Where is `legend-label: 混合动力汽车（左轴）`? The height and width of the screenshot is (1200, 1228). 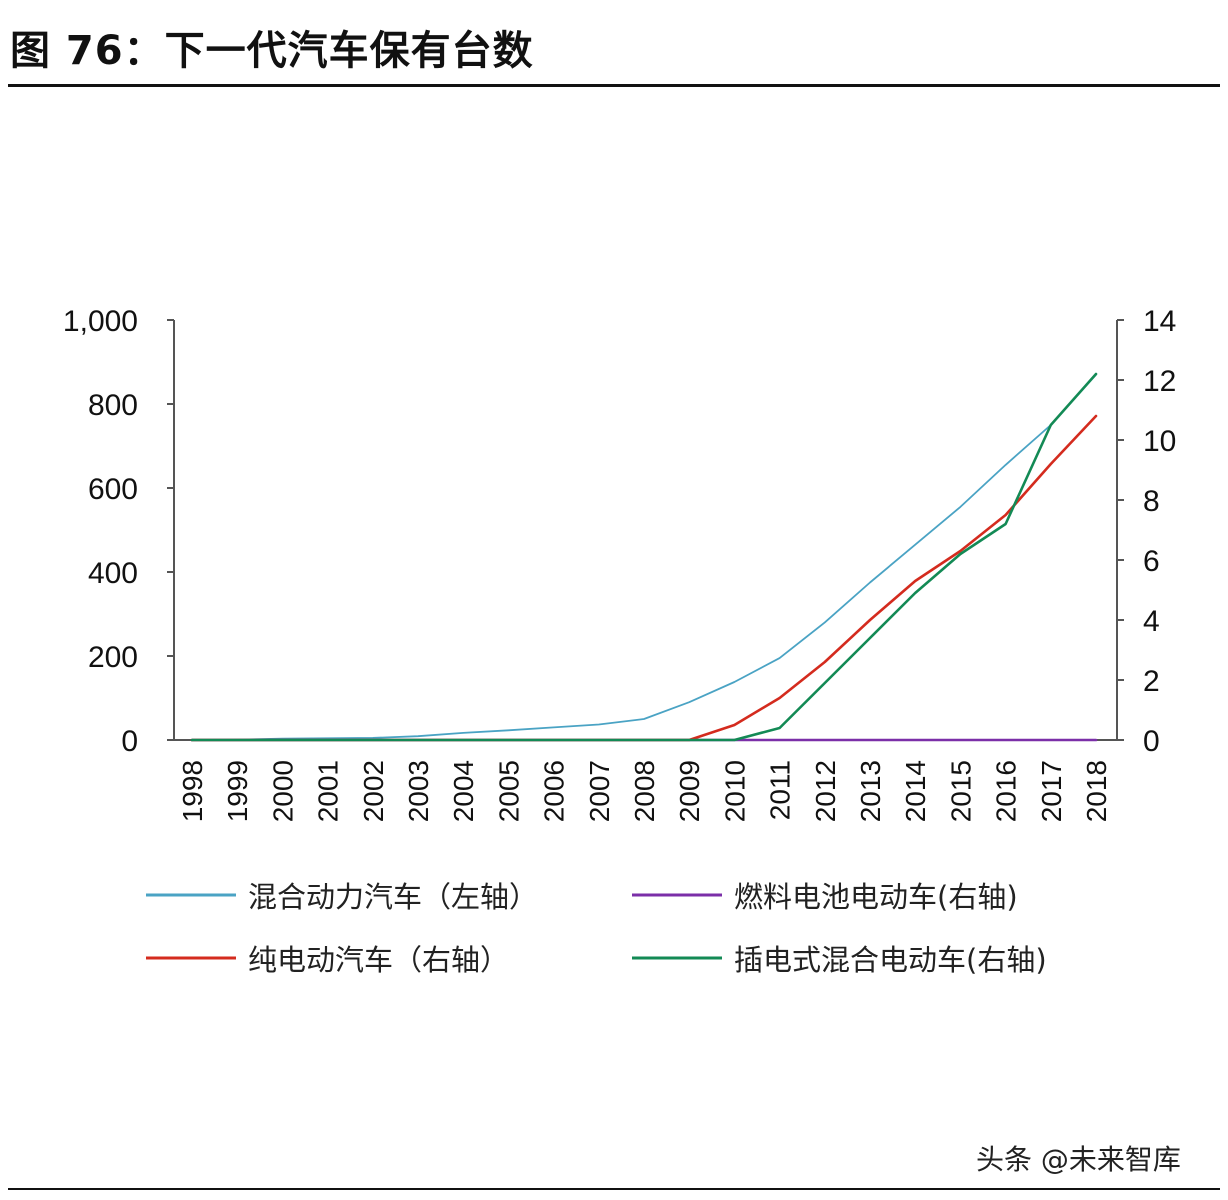
legend-label: 混合动力汽车（左轴） is located at coordinates (393, 897).